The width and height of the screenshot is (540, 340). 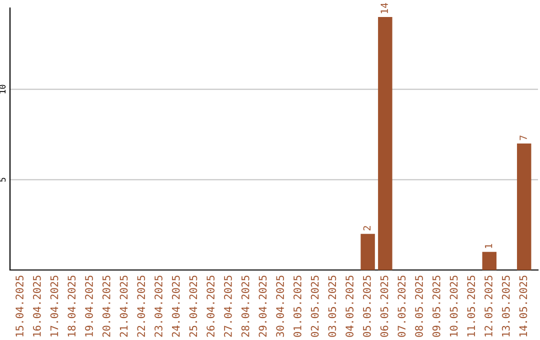 I want to click on x-tick-label: 28.04.2025, so click(x=245, y=306).